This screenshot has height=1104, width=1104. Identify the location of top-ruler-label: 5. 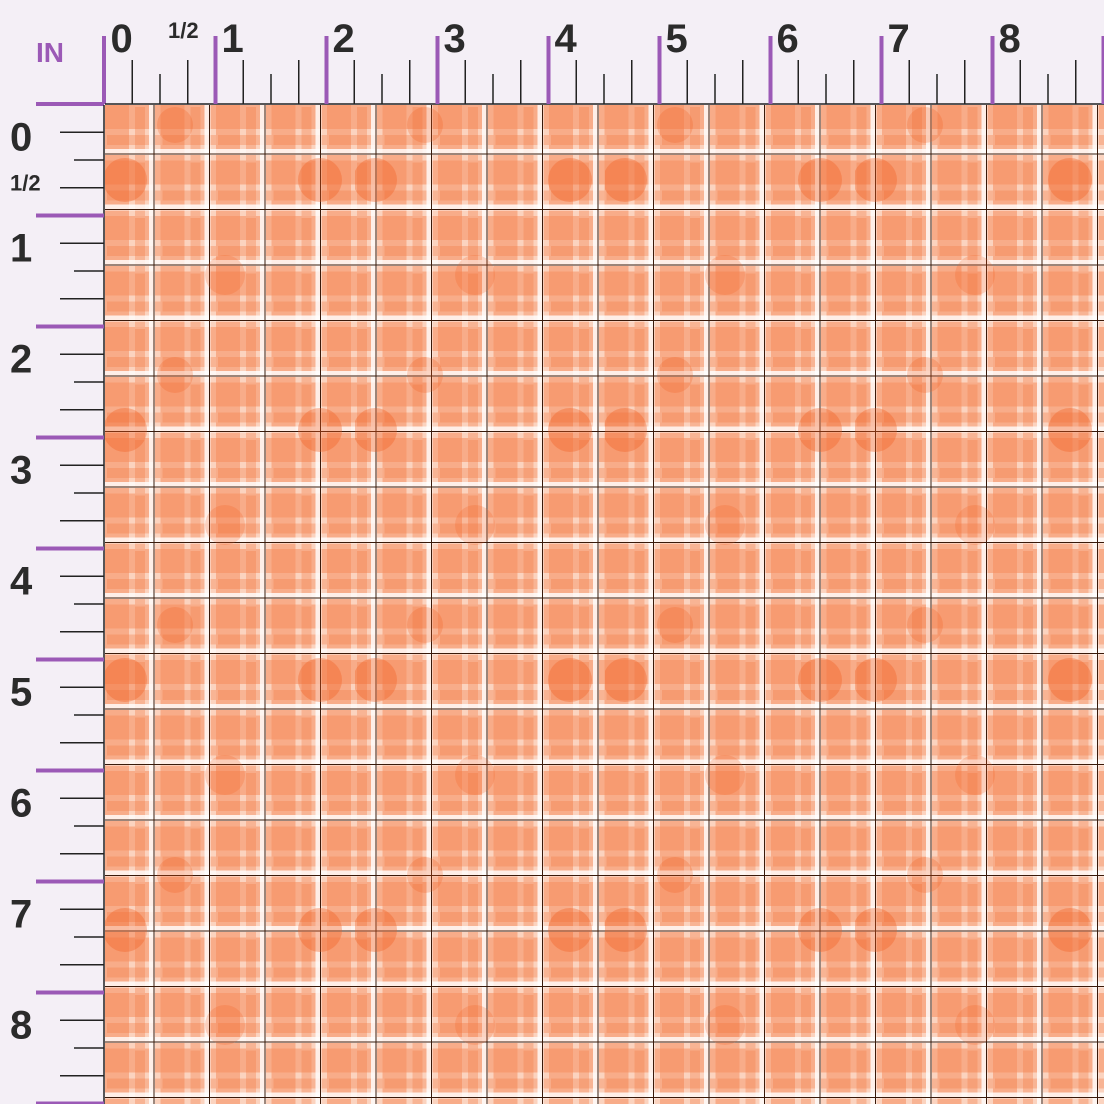
(677, 39).